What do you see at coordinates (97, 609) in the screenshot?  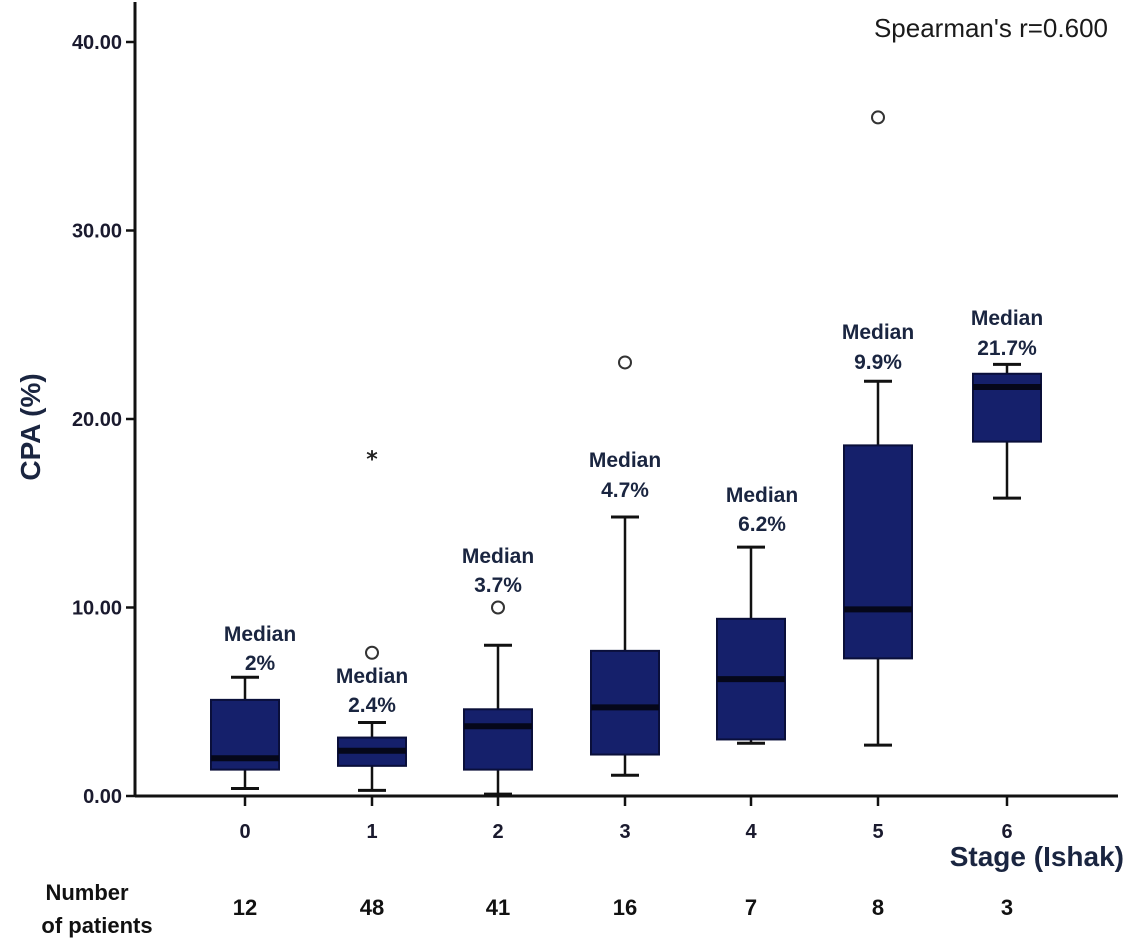 I see `y-tick-label: 10.00` at bounding box center [97, 609].